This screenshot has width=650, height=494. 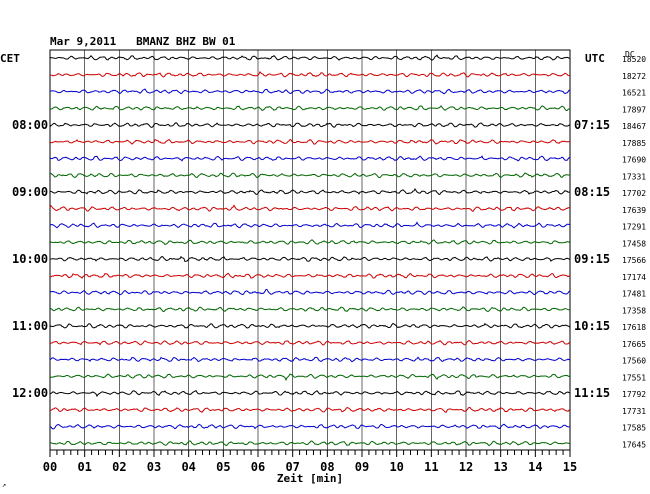 What do you see at coordinates (592, 326) in the screenshot?
I see `right-time-label: 10:15` at bounding box center [592, 326].